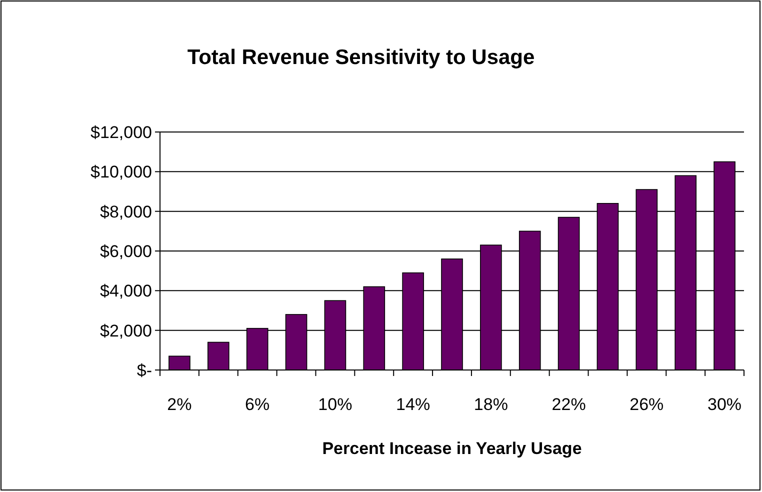 The image size is (762, 492). I want to click on x-tick-label: 18%, so click(491, 404).